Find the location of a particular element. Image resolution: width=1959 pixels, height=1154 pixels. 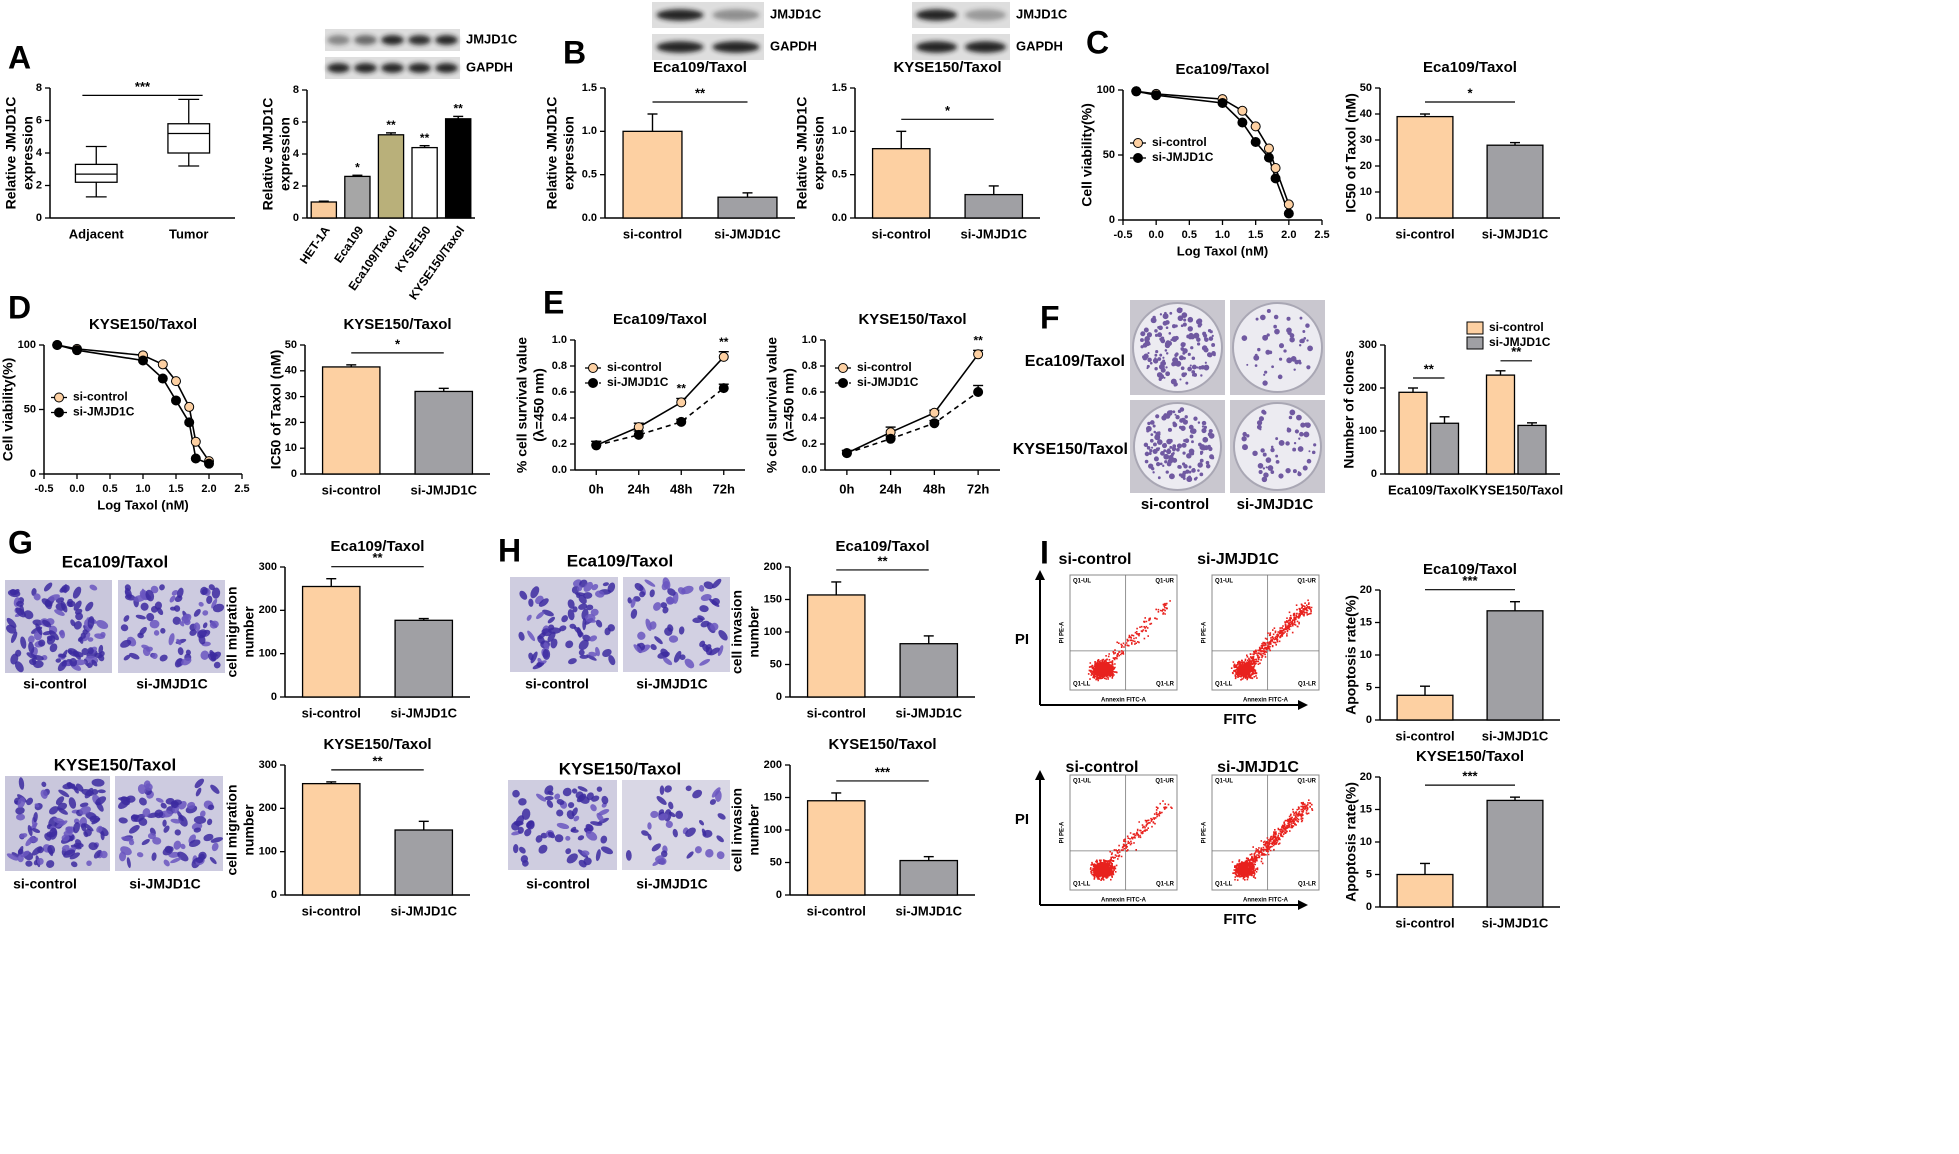

y-tick-label: 200 is located at coordinates (773, 567).